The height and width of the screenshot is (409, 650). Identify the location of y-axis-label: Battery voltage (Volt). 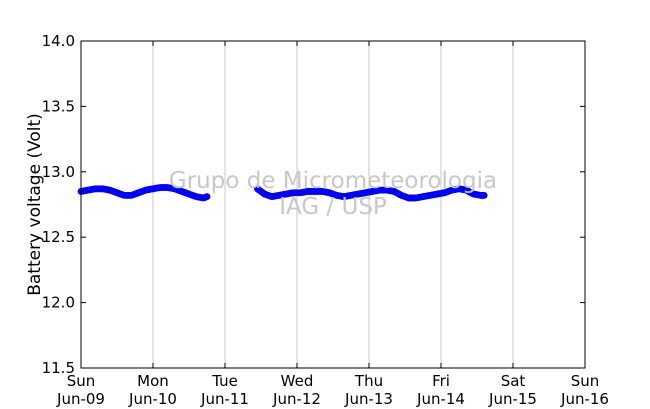
(35, 204).